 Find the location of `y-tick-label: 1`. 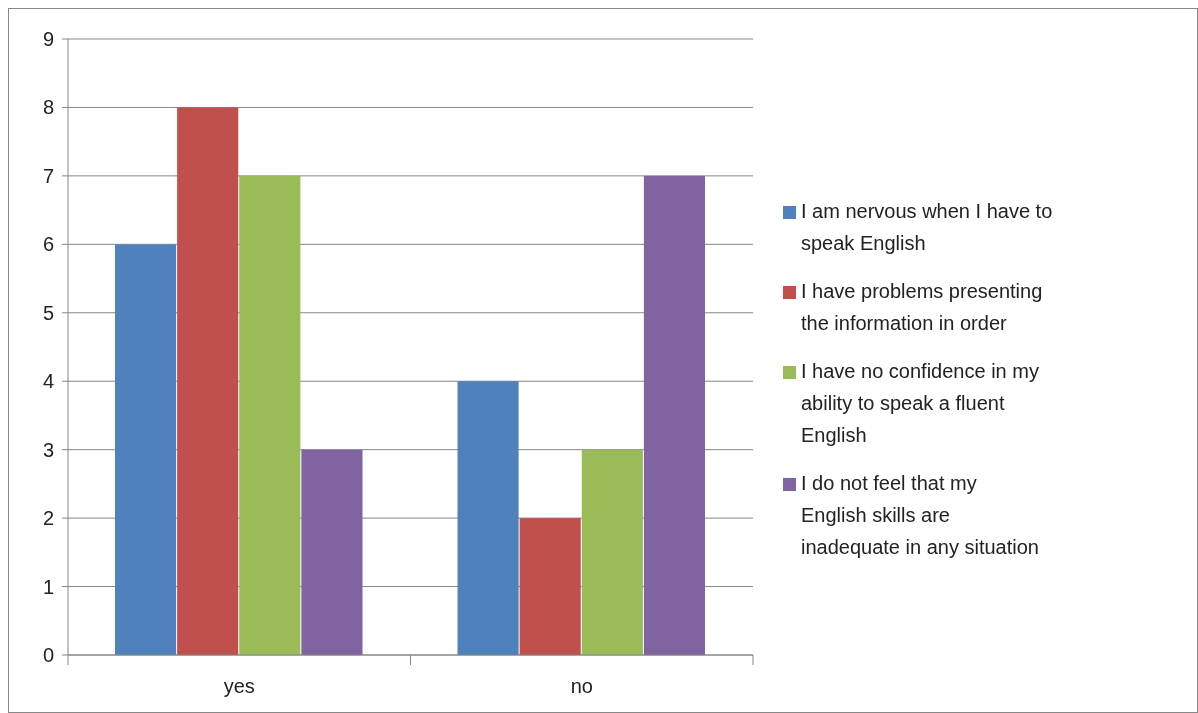

y-tick-label: 1 is located at coordinates (48, 586).